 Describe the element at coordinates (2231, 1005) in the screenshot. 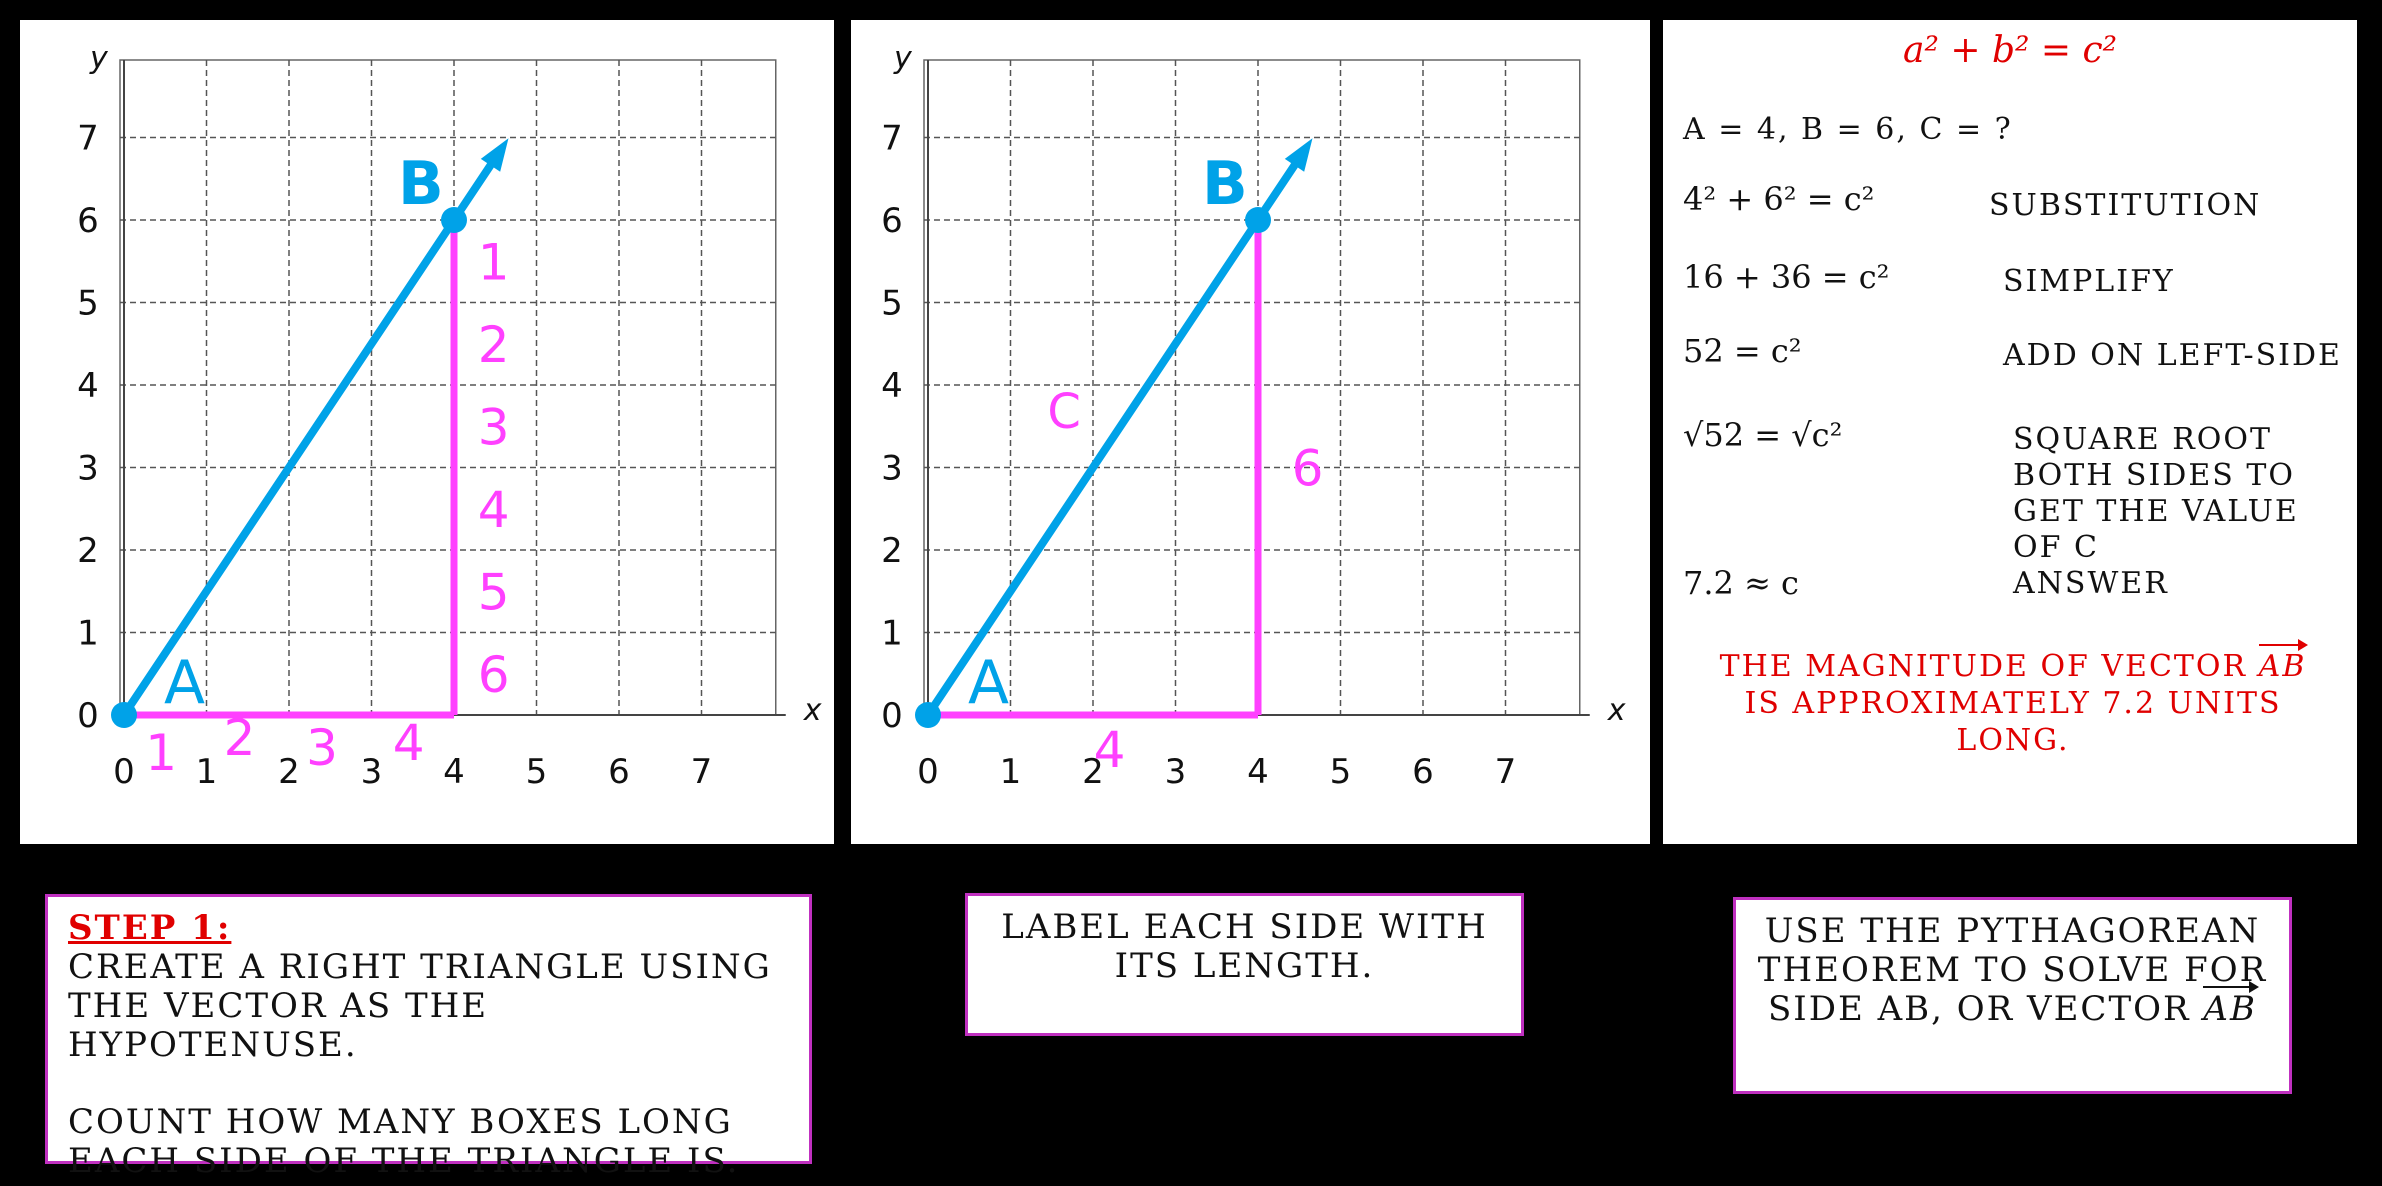

I see `vector-ab-caption: AB` at that location.